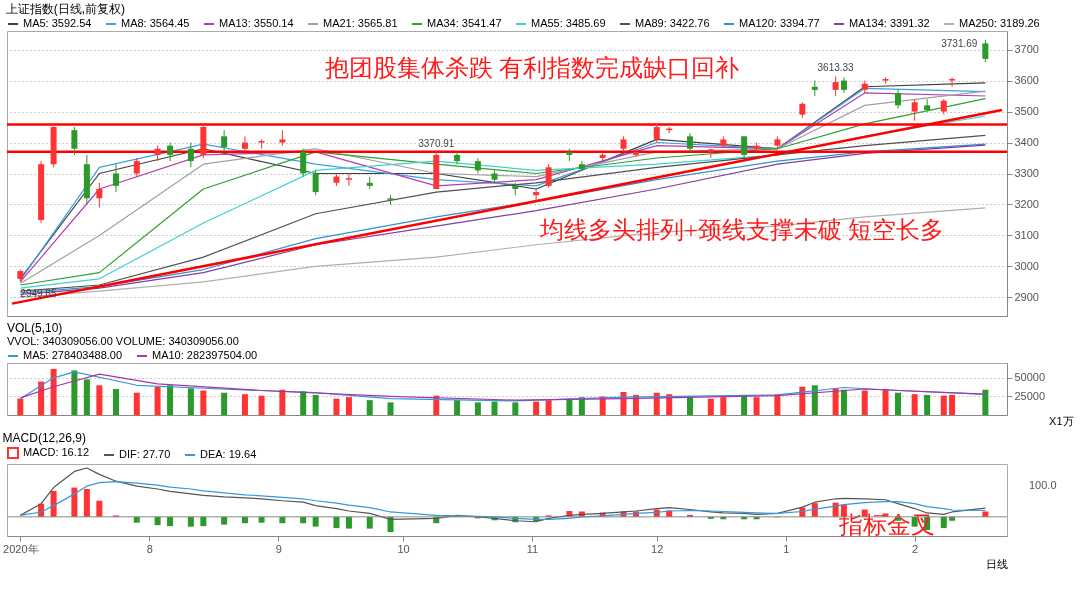  Describe the element at coordinates (149, 548) in the screenshot. I see `x-tick-label: 8` at that location.